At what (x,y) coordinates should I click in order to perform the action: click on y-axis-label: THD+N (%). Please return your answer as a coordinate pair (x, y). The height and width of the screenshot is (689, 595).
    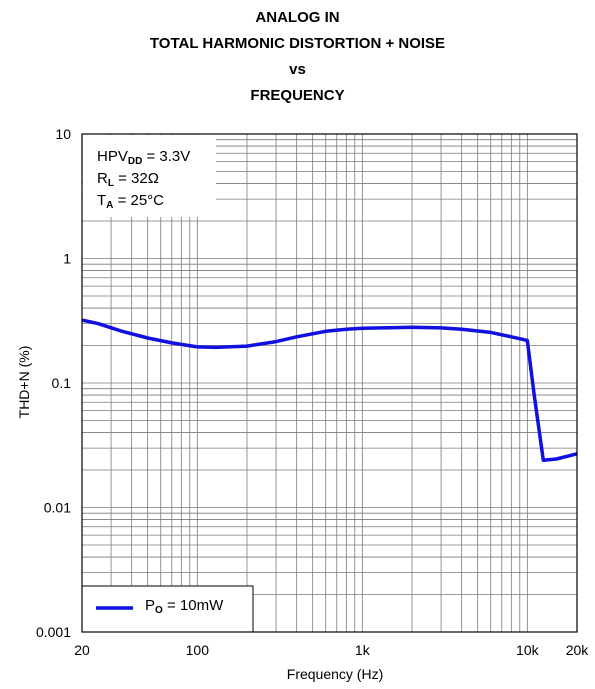
    Looking at the image, I should click on (24, 382).